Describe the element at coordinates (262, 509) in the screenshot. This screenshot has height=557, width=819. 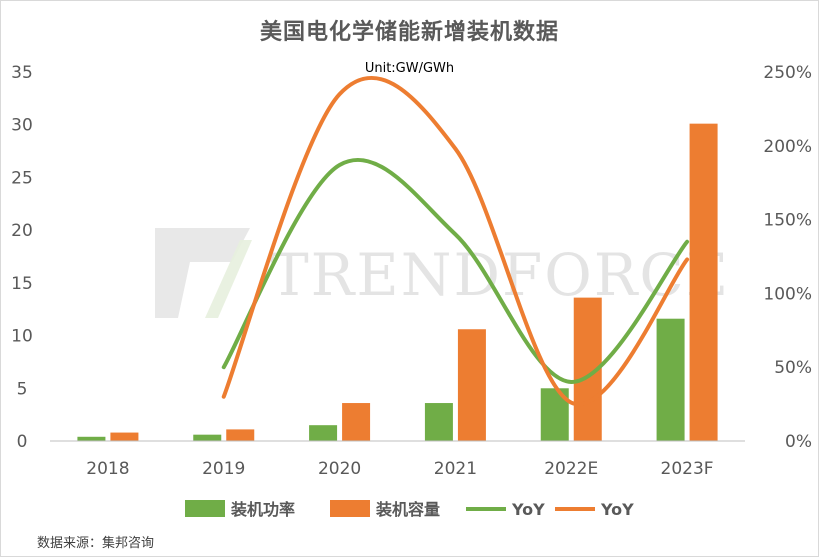
I see `legend-label: 装机功率` at that location.